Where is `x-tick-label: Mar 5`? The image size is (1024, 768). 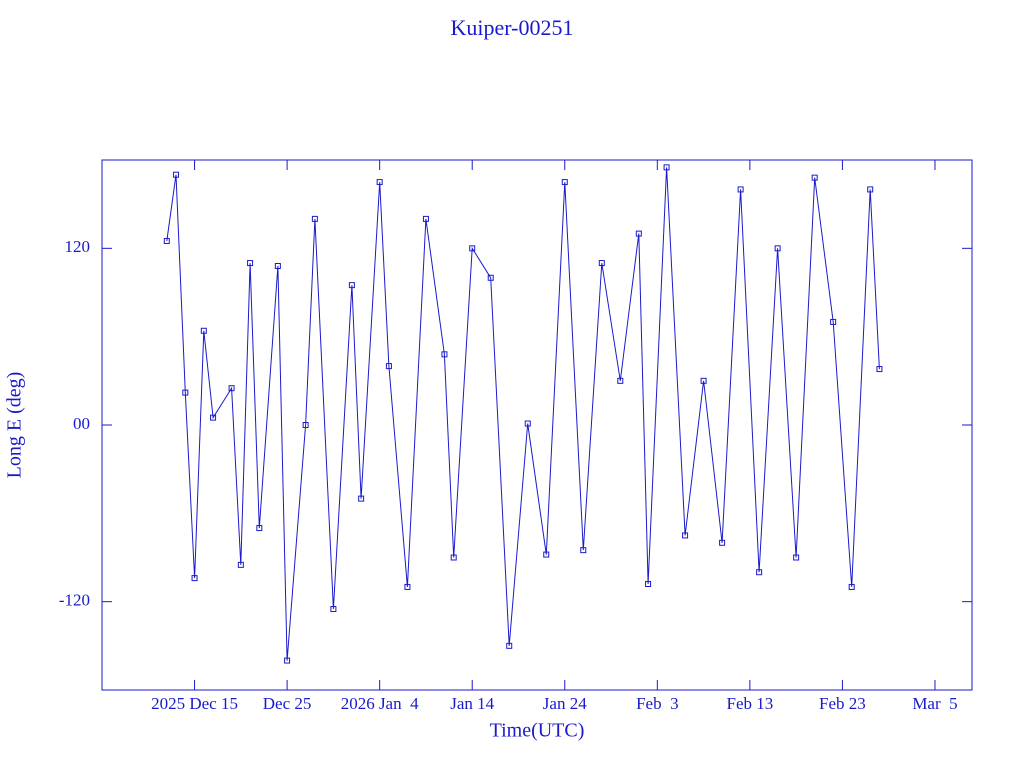
x-tick-label: Mar 5 is located at coordinates (934, 703).